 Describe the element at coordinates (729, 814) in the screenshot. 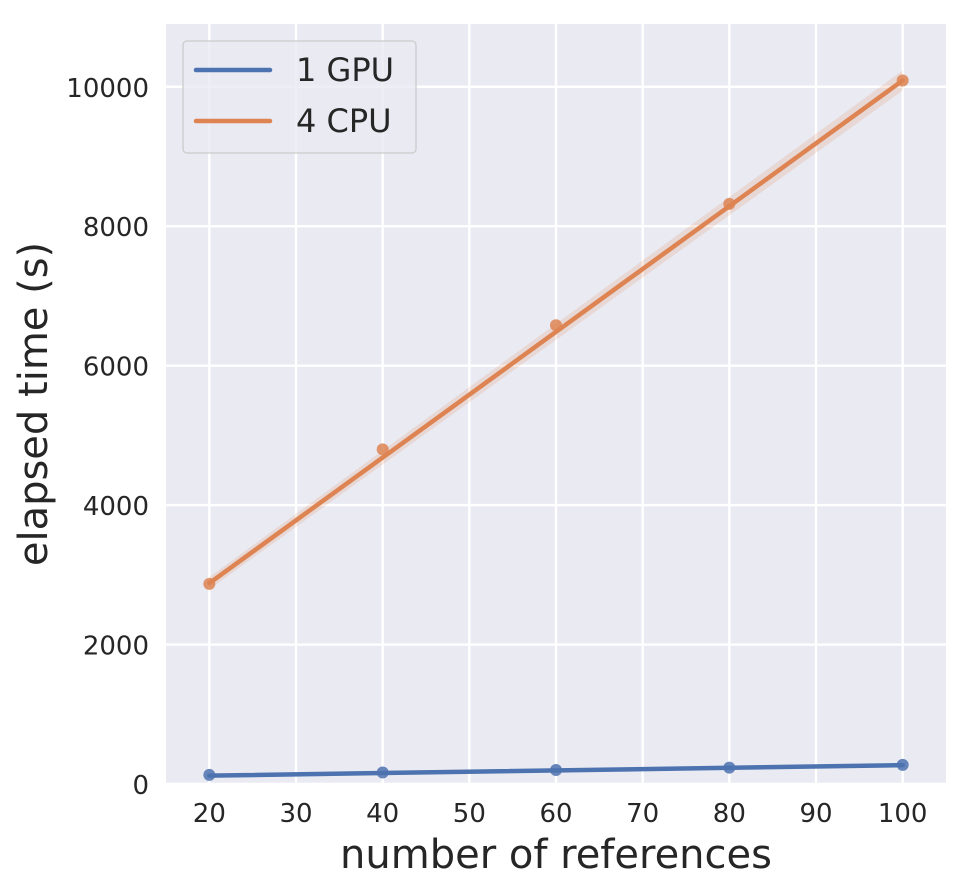

I see `x-tick-label: 80` at that location.